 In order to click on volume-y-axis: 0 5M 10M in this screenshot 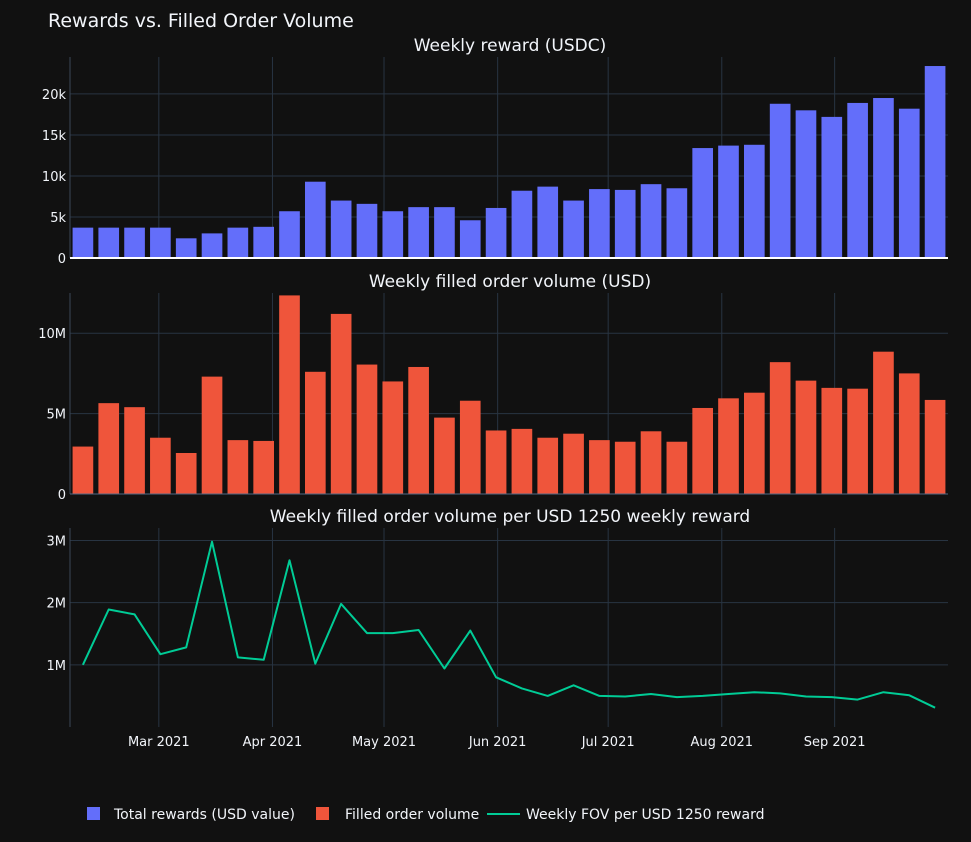, I will do `click(52, 415)`.